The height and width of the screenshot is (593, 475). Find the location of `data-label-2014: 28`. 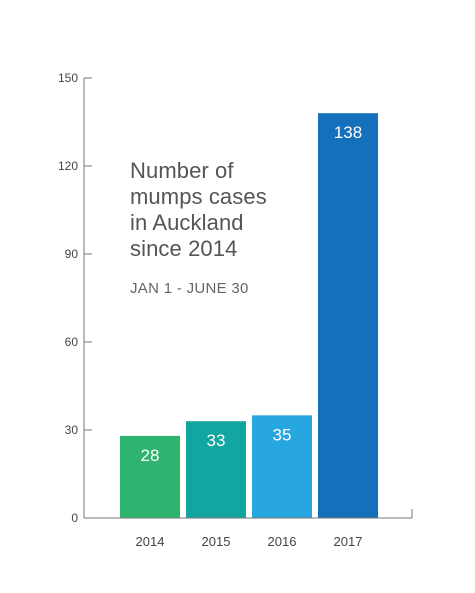

data-label-2014: 28 is located at coordinates (150, 455).